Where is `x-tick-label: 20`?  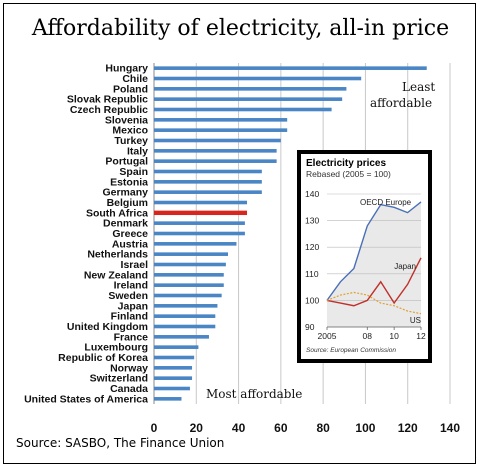
x-tick-label: 20 is located at coordinates (197, 428).